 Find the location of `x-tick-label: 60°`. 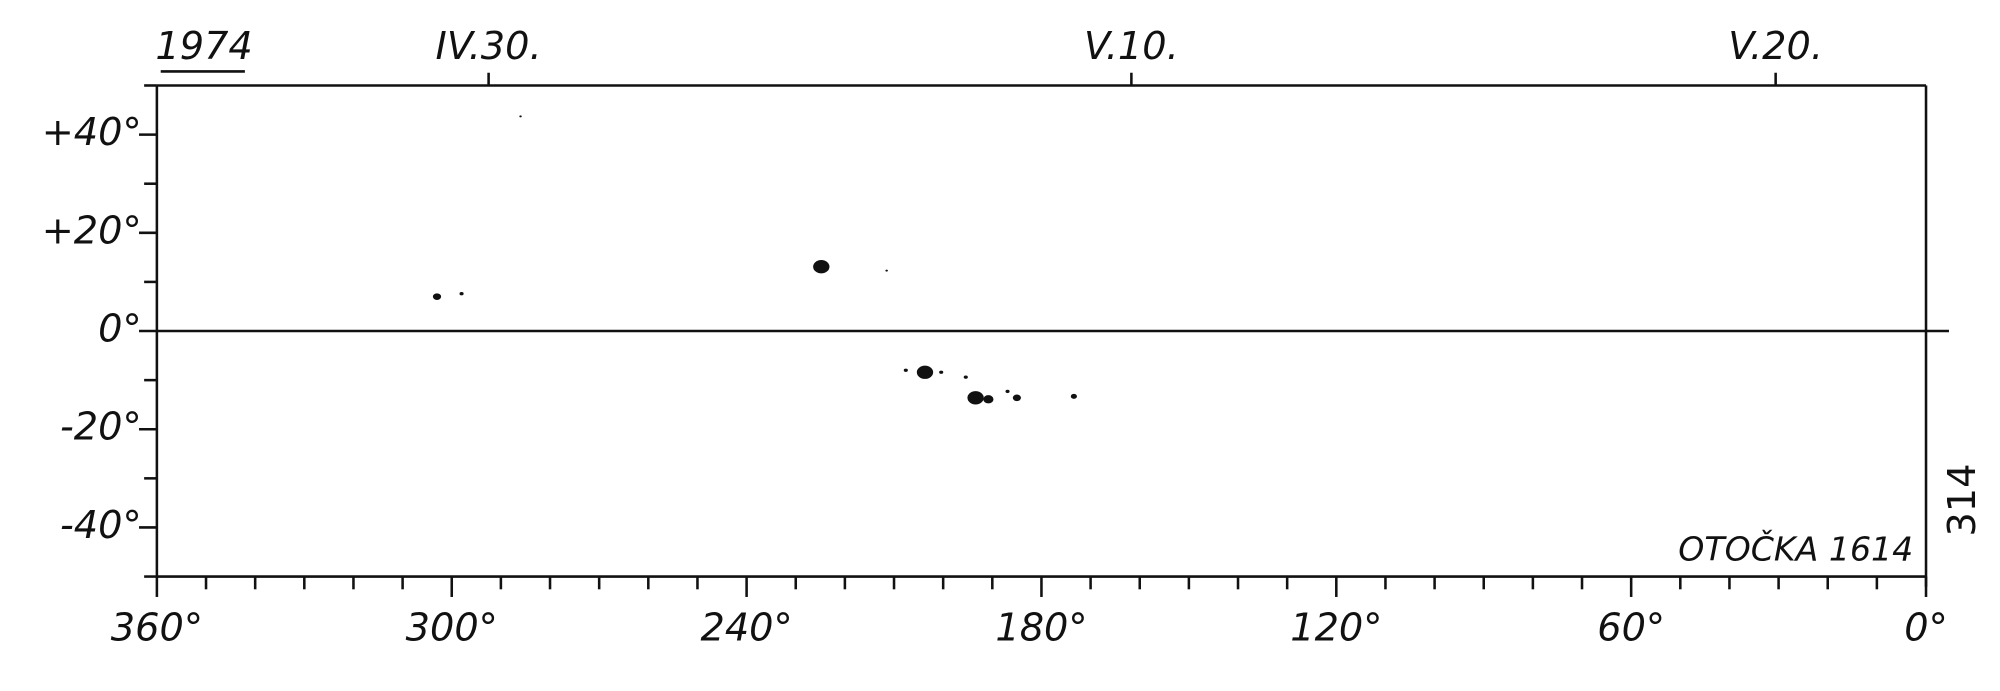

x-tick-label: 60° is located at coordinates (1631, 628).